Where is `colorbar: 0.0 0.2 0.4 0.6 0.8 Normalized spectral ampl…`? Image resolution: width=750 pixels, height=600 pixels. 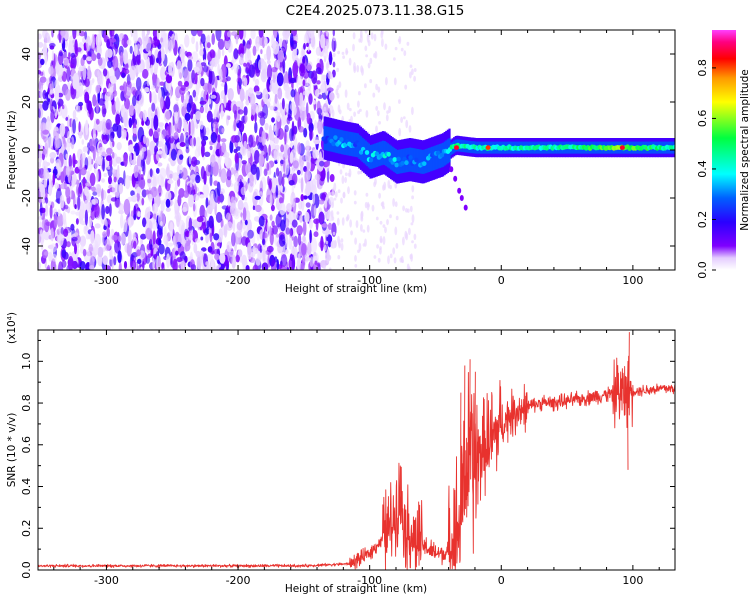 colorbar: 0.0 0.2 0.4 0.6 0.8 Normalized spectral ampl… is located at coordinates (723, 154).